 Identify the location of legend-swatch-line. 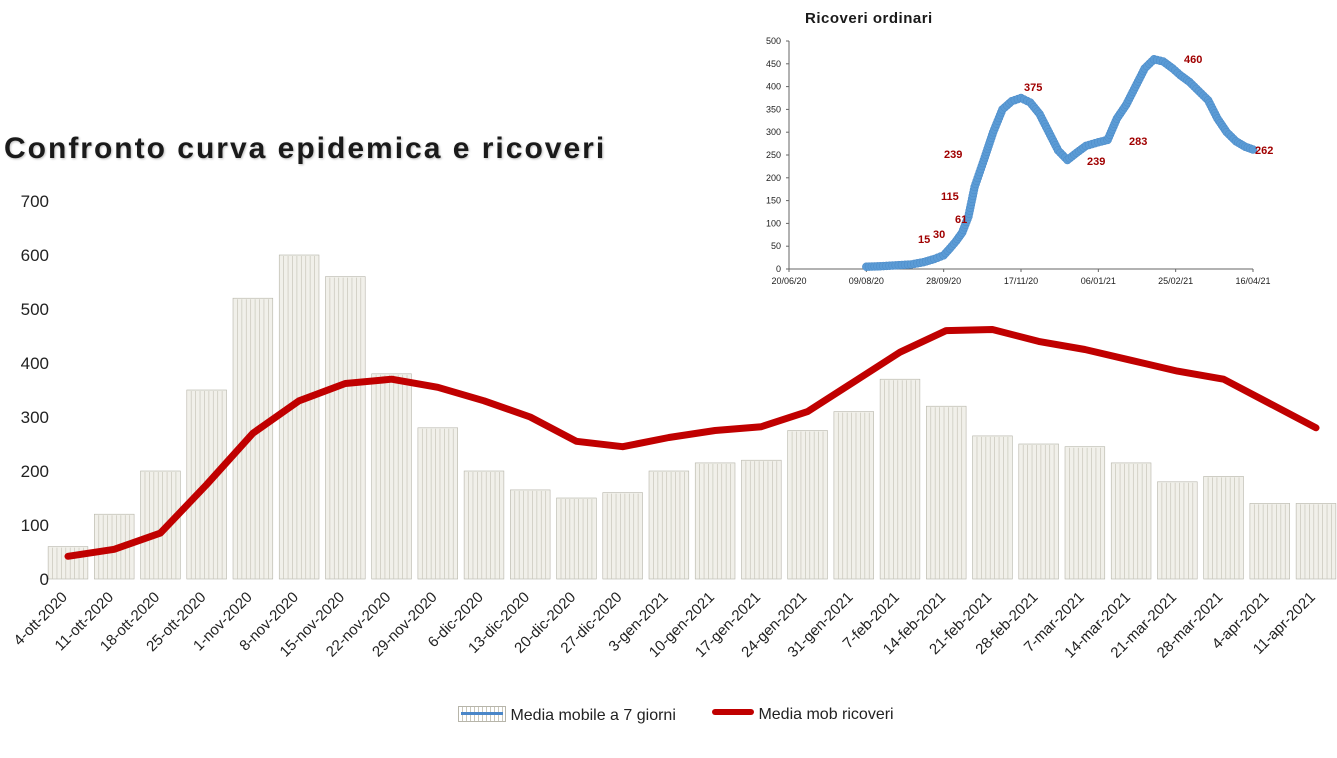
(733, 712).